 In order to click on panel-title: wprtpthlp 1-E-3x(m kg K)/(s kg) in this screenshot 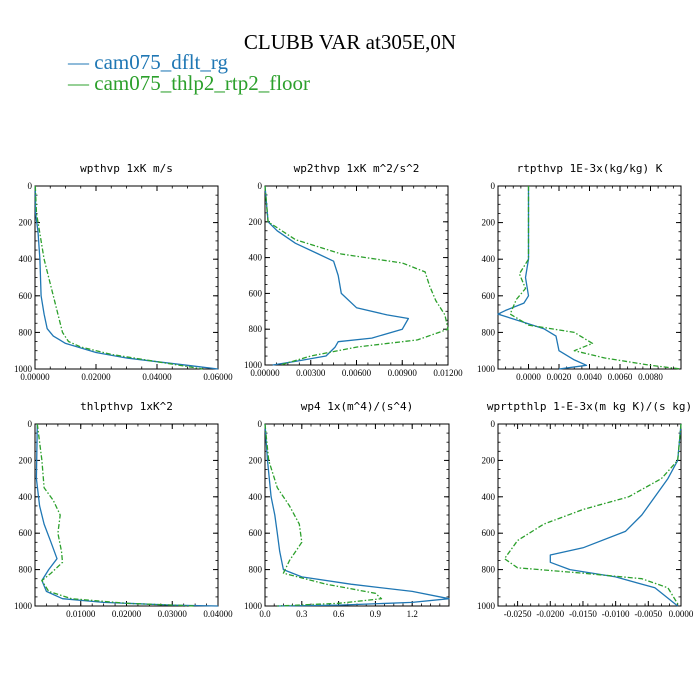, I will do `click(589, 406)`.